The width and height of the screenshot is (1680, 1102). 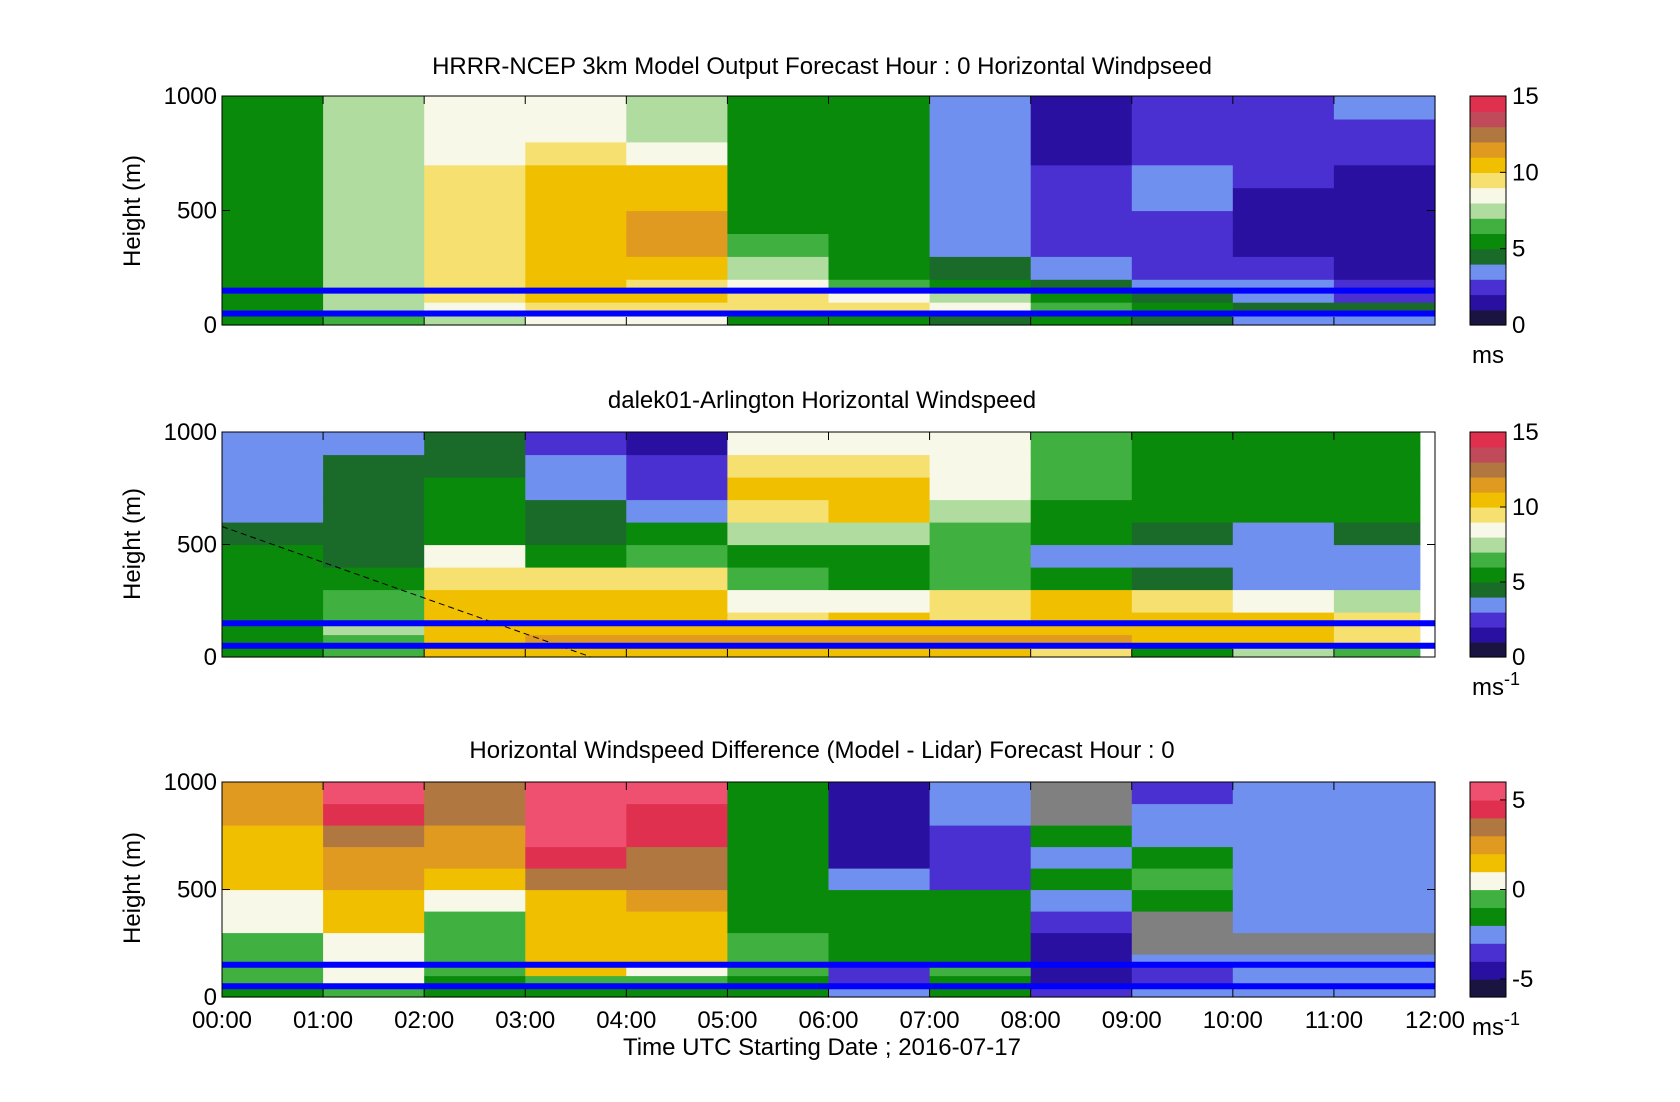 I want to click on x-tick-label: 05:00, so click(x=727, y=1020).